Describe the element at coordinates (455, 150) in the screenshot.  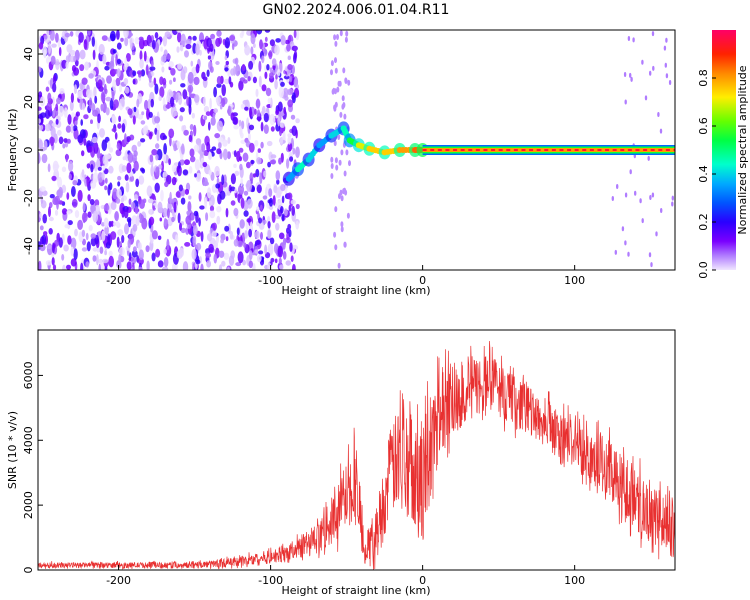
I see `carrier-line-cell` at that location.